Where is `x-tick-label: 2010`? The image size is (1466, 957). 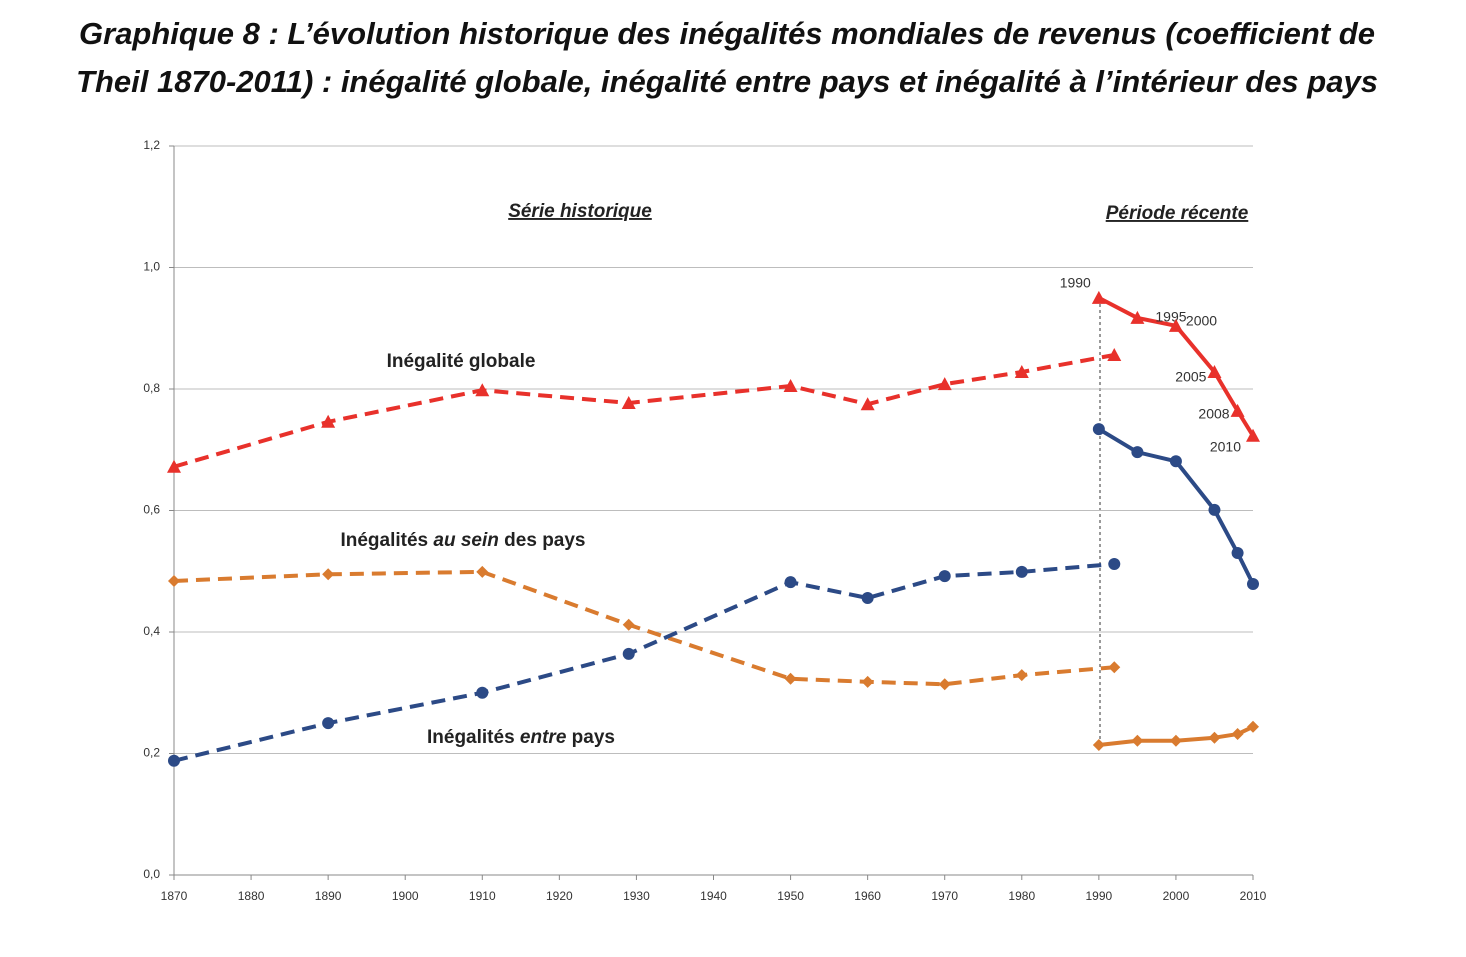
x-tick-label: 2010 is located at coordinates (1253, 896).